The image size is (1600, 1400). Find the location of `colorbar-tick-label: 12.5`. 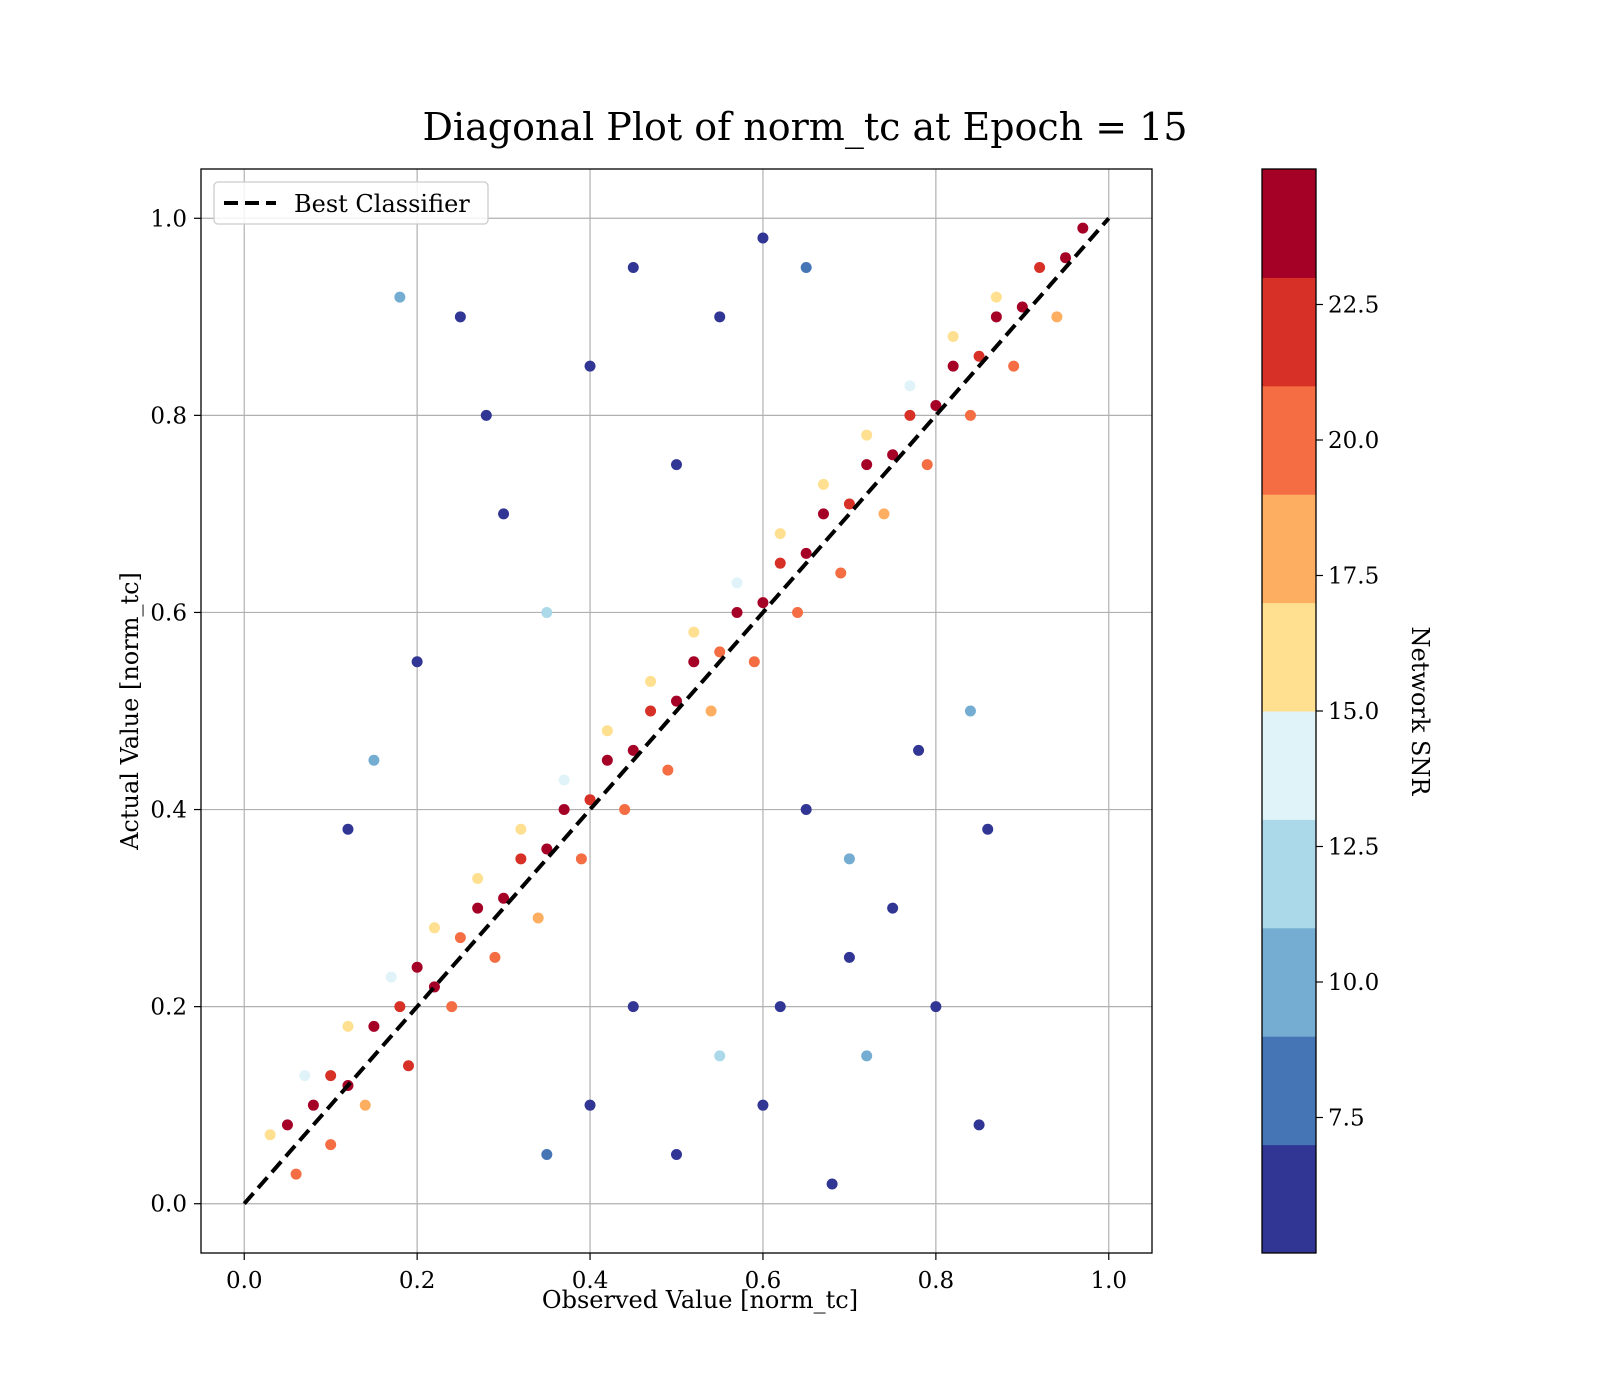

colorbar-tick-label: 12.5 is located at coordinates (1353, 848).